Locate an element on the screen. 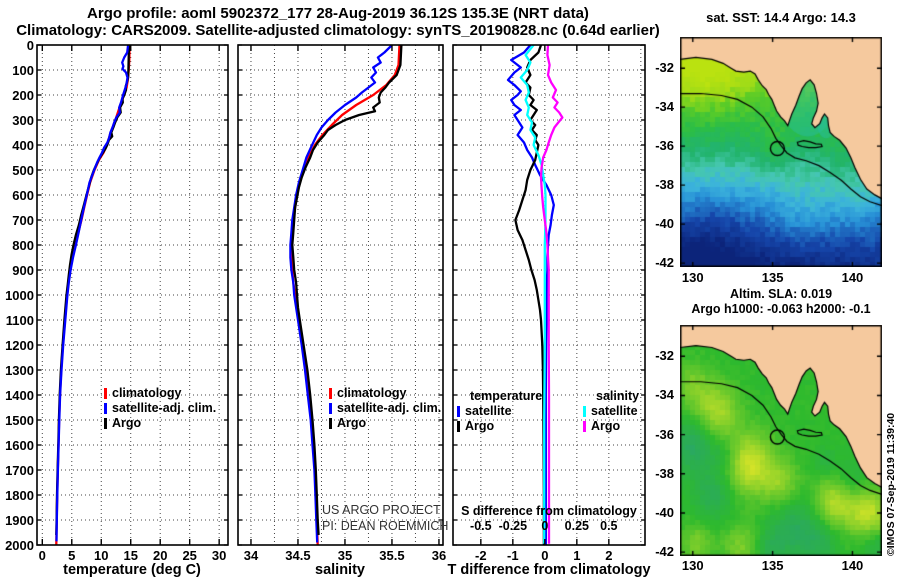 The width and height of the screenshot is (900, 580). s-difference-legend: salinity satellite Argo is located at coordinates (611, 411).